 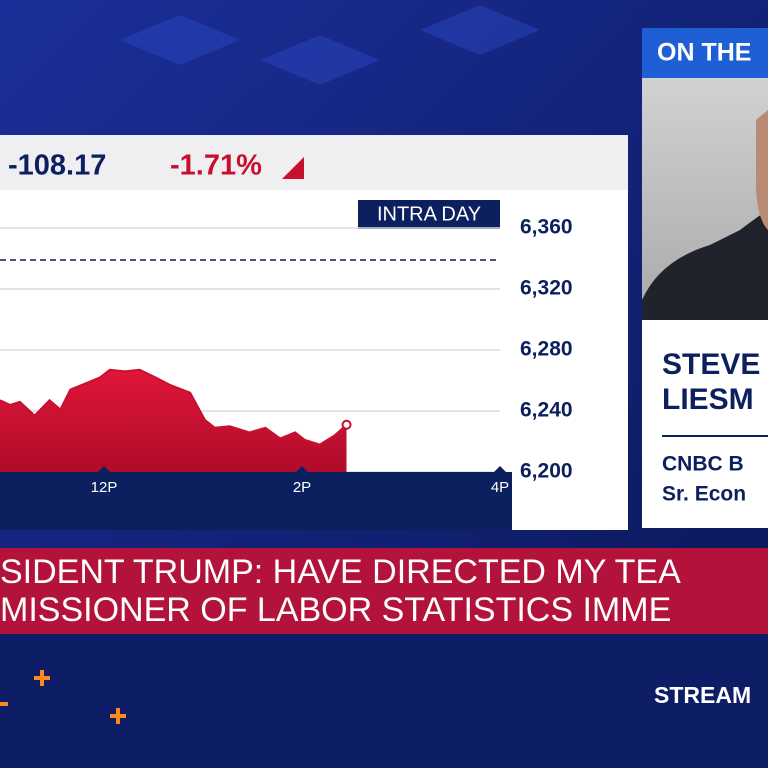 What do you see at coordinates (293, 168) in the screenshot?
I see `down-arrow` at bounding box center [293, 168].